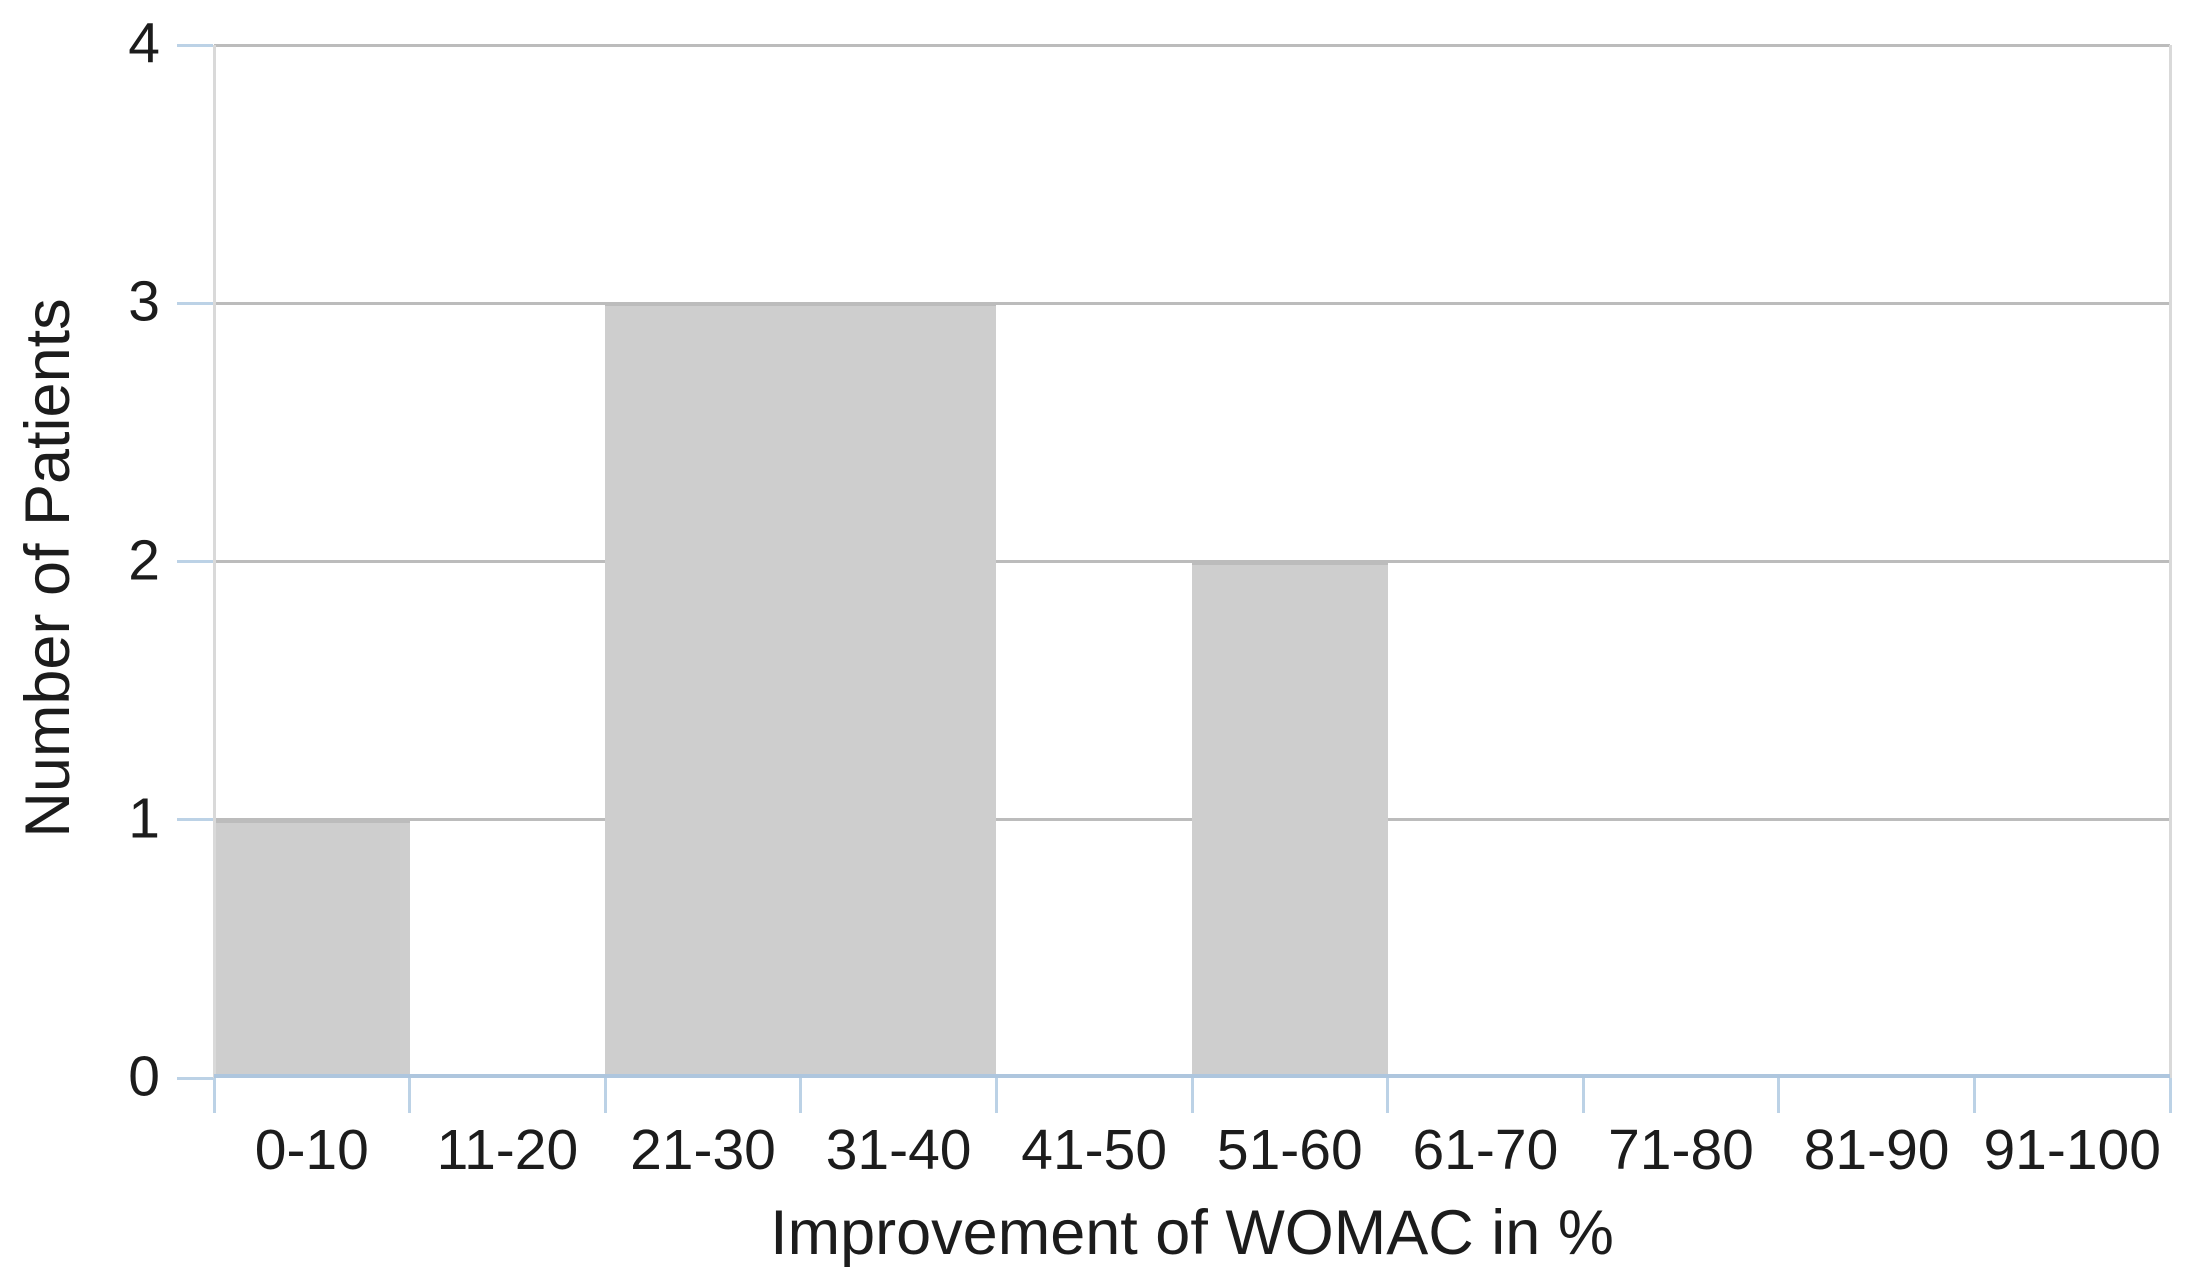 The image size is (2208, 1280). Describe the element at coordinates (144, 301) in the screenshot. I see `y-tick-label-3: 3` at that location.